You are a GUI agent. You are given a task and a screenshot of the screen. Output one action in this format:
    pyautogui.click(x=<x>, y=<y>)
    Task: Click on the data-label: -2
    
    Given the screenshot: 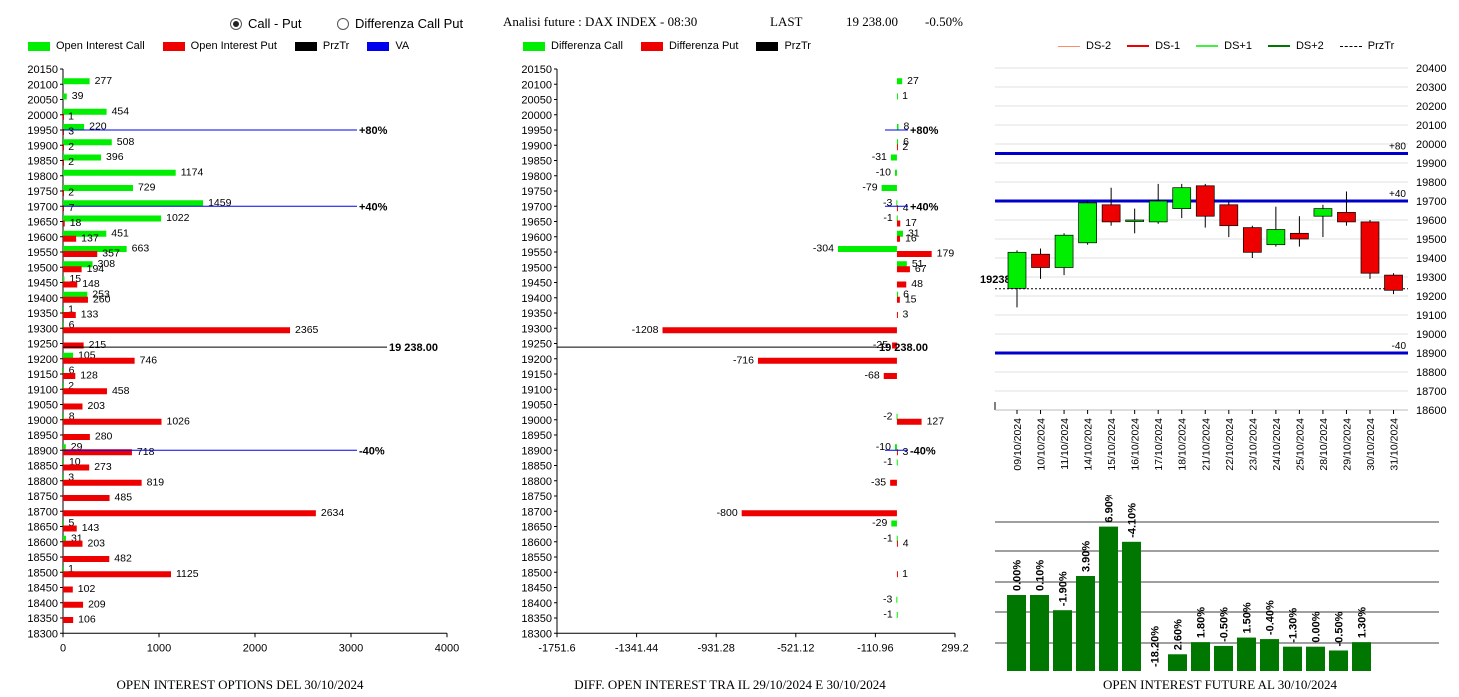 What is the action you would take?
    pyautogui.click(x=887, y=416)
    